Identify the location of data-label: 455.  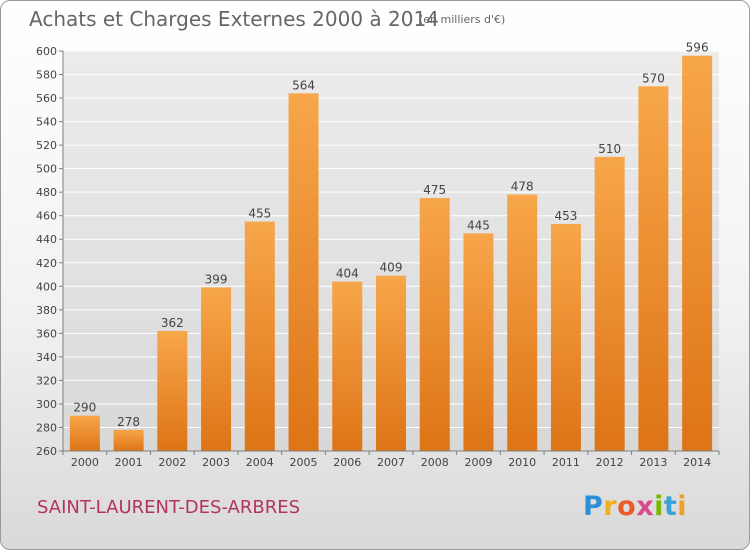
(259, 214).